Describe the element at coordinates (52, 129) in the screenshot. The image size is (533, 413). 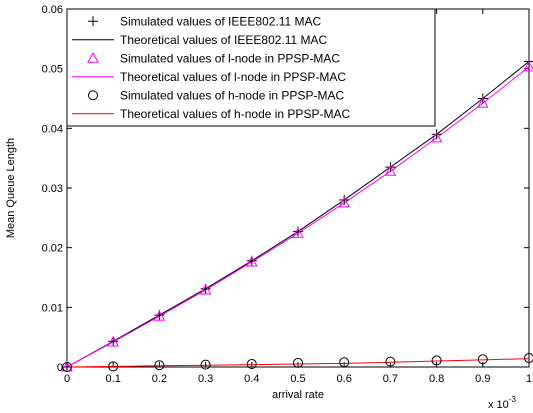
I see `y-tick-label: 0.04` at that location.